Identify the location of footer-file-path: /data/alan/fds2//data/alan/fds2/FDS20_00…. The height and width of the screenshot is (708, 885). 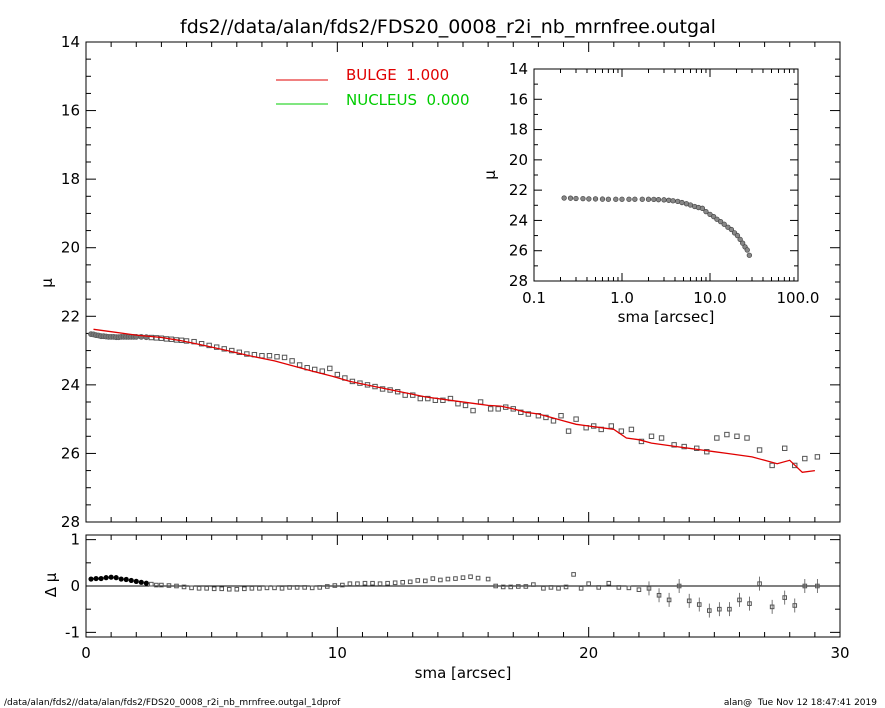
(172, 703).